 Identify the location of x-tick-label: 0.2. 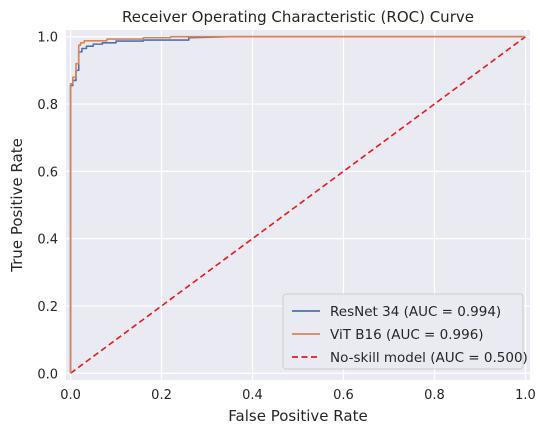
(161, 395).